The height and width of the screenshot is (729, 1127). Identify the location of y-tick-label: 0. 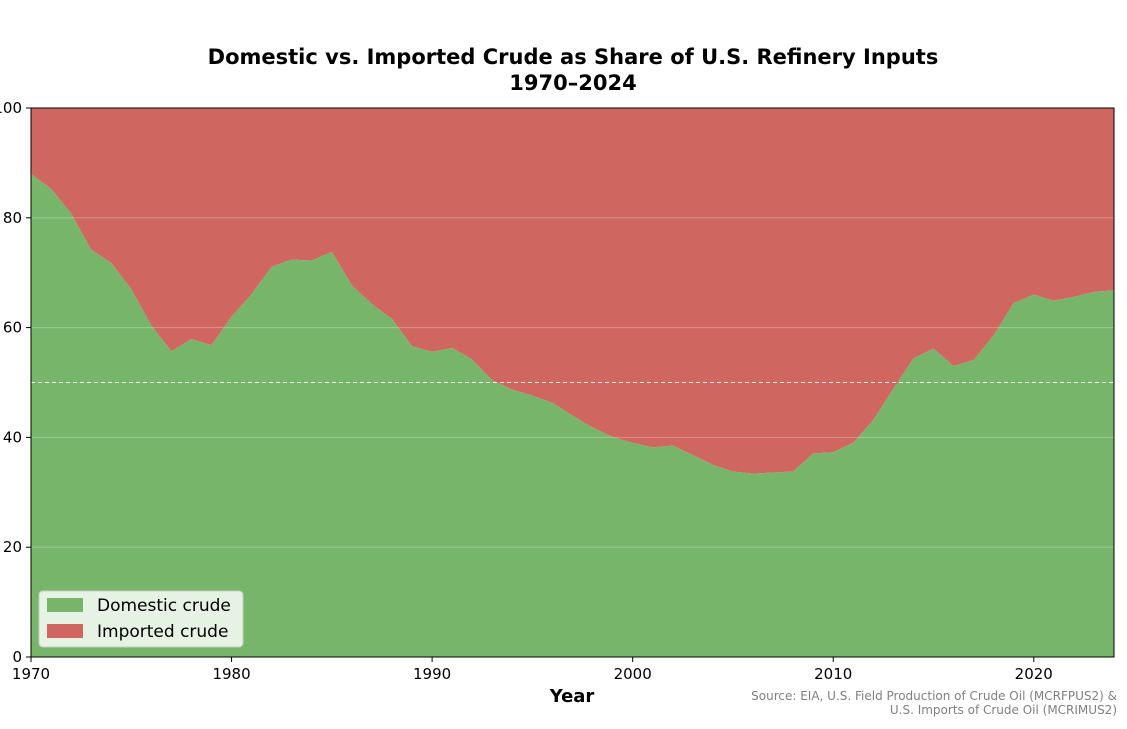
(17, 657).